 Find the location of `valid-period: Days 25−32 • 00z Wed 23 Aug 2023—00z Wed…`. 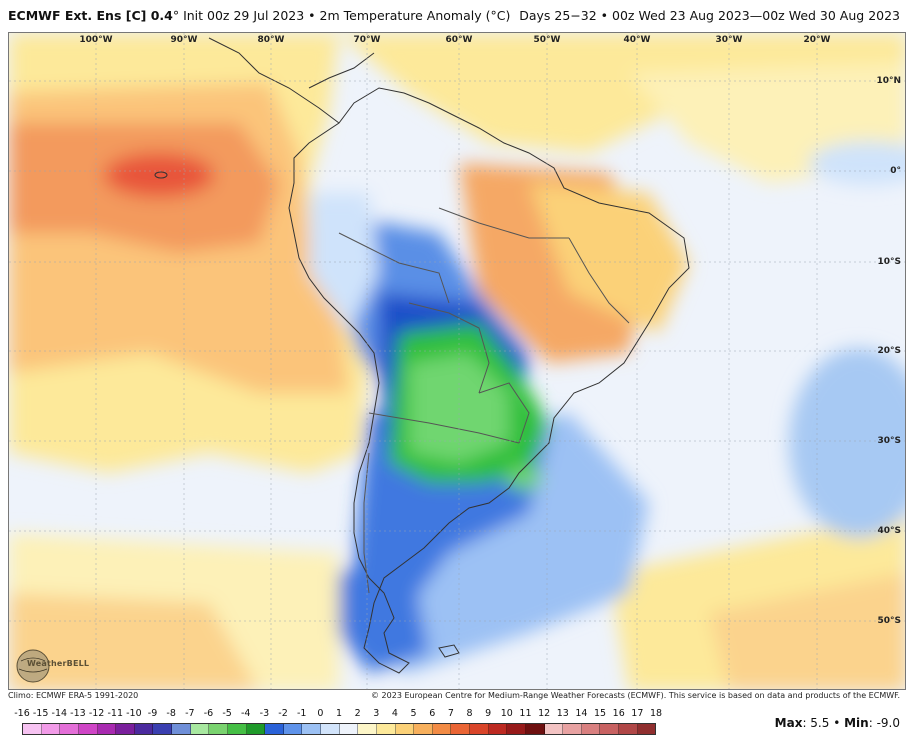

valid-period: Days 25−32 • 00z Wed 23 Aug 2023—00z Wed… is located at coordinates (709, 15).